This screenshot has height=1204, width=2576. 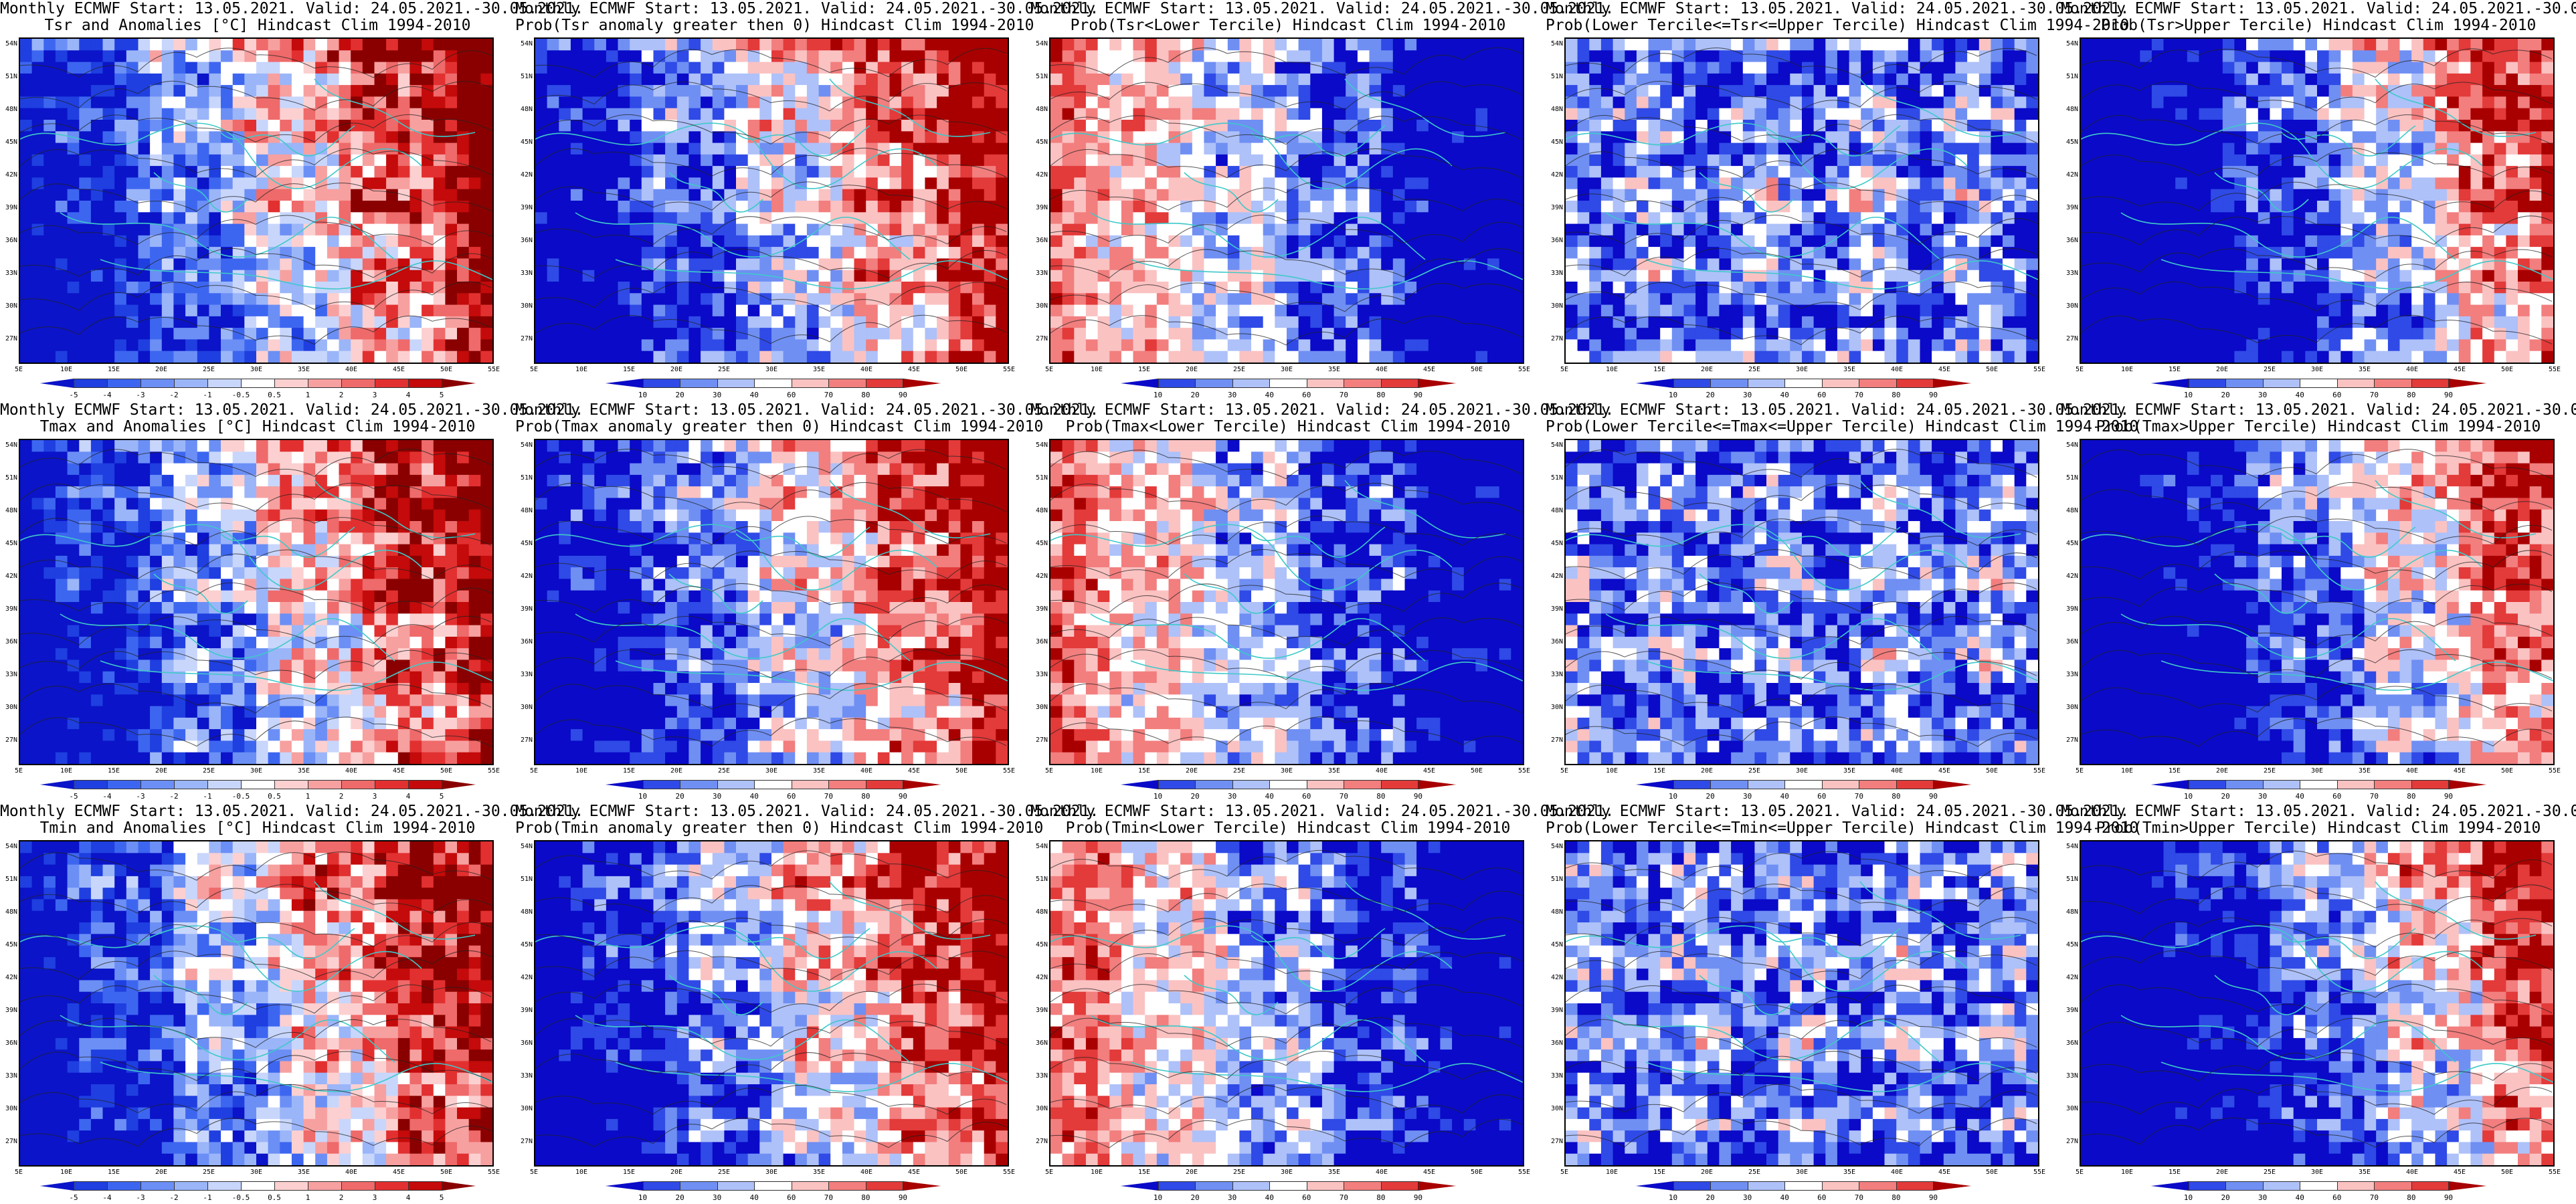 I want to click on colorbar-label: 80, so click(x=1897, y=395).